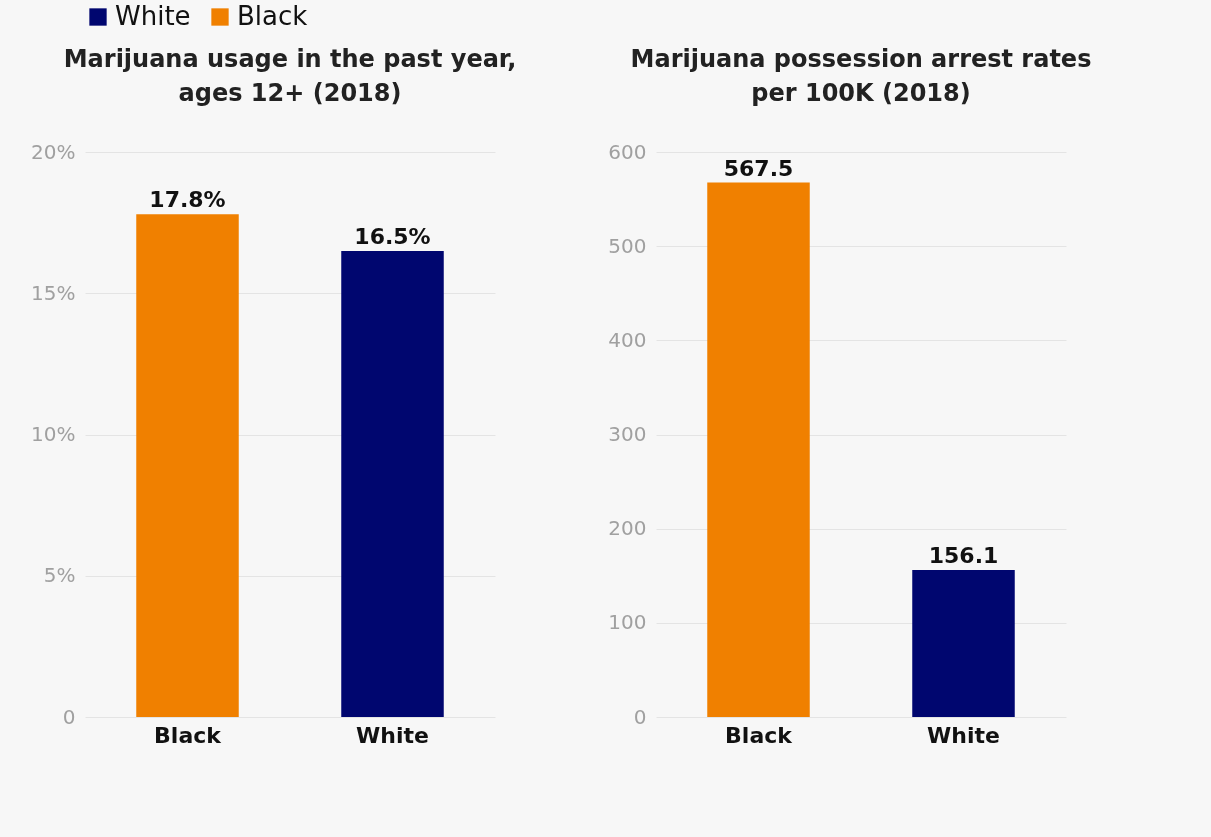 The height and width of the screenshot is (837, 1211). I want to click on legend-label: Black, so click(272, 16).